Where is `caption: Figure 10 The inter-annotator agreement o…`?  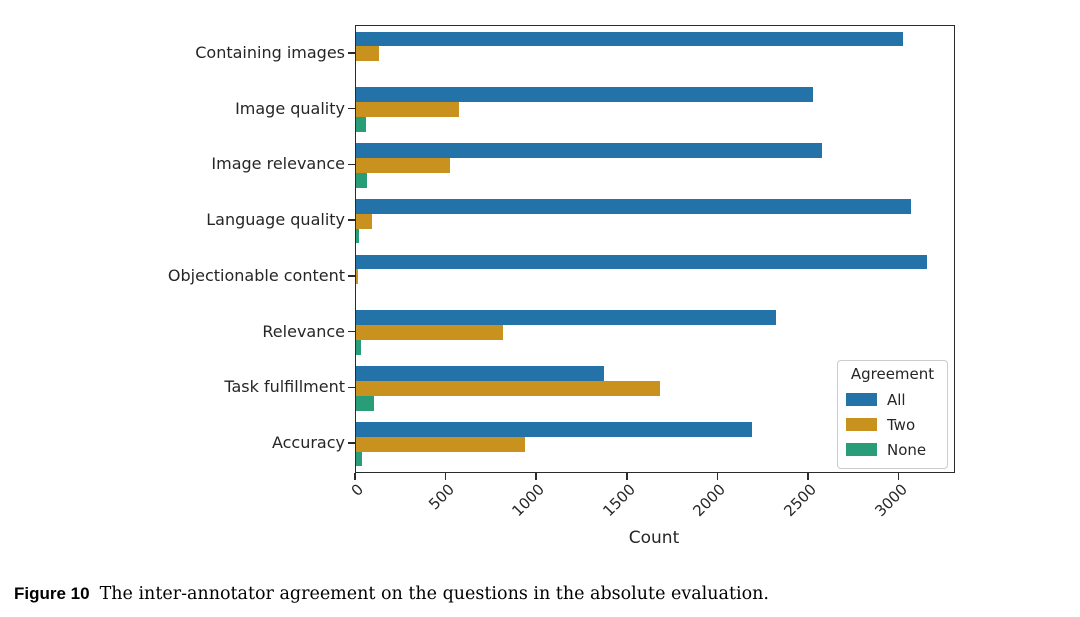 caption: Figure 10 The inter-annotator agreement o… is located at coordinates (539, 594).